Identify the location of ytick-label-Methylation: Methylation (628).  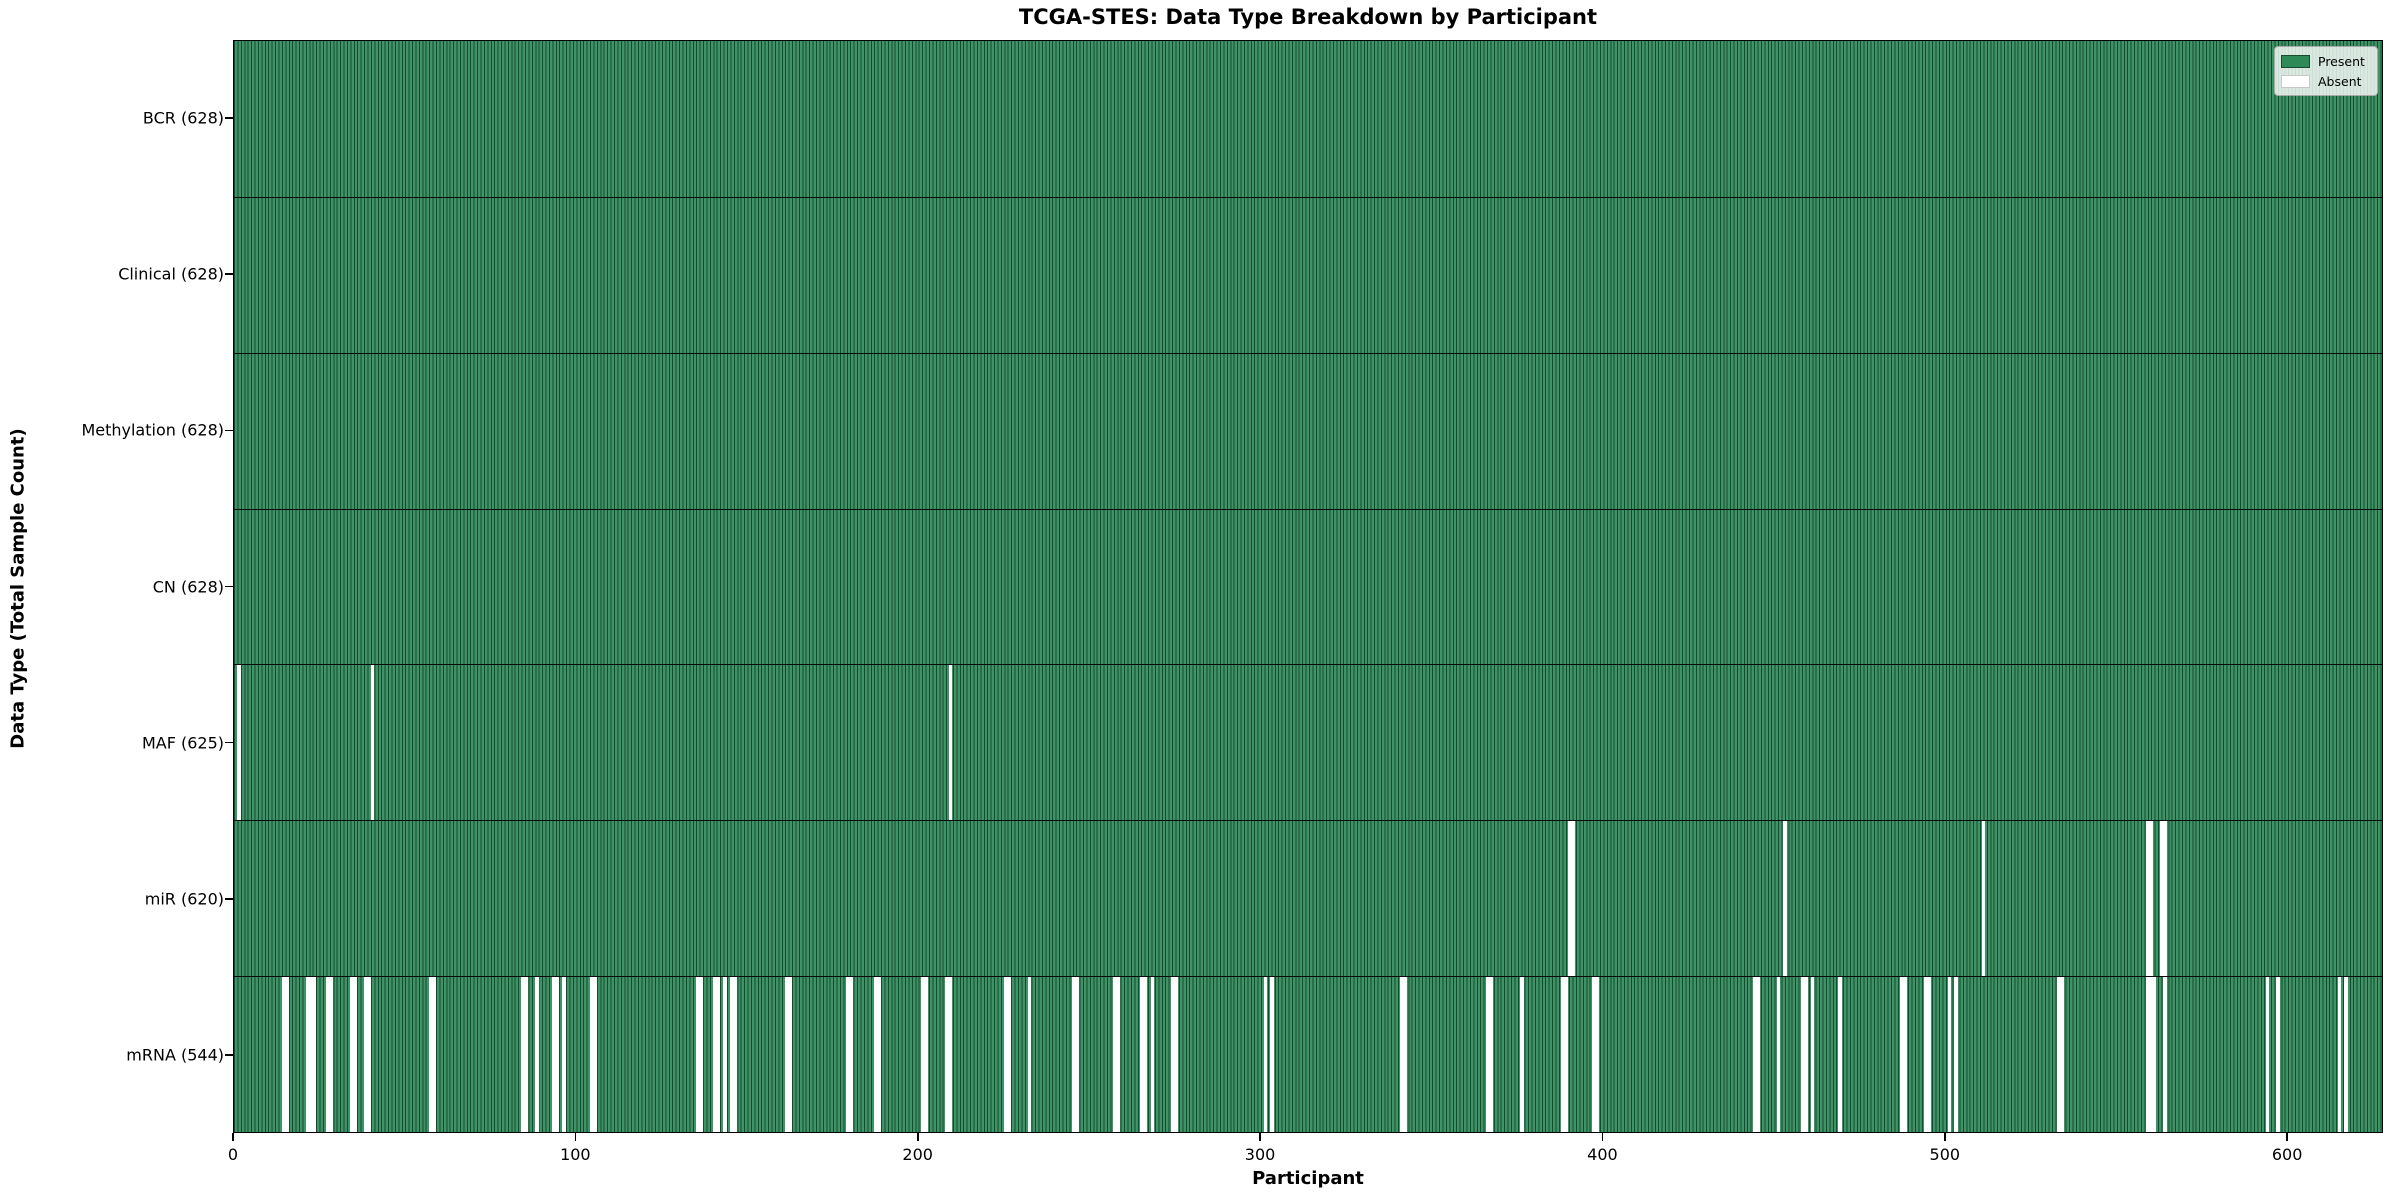
(152, 430).